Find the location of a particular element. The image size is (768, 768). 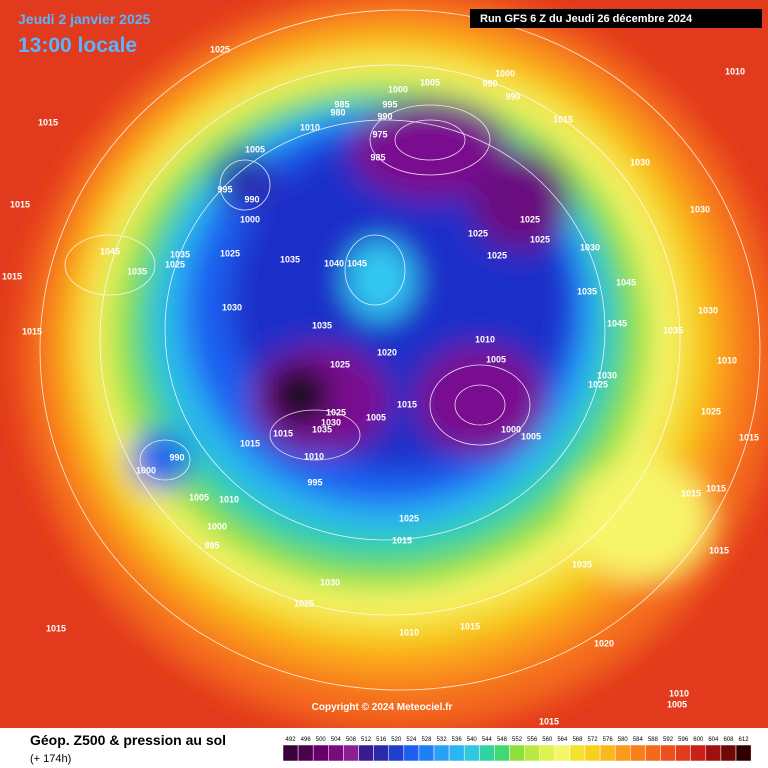

legend-subtitle: (+ 174h) is located at coordinates (50, 759).